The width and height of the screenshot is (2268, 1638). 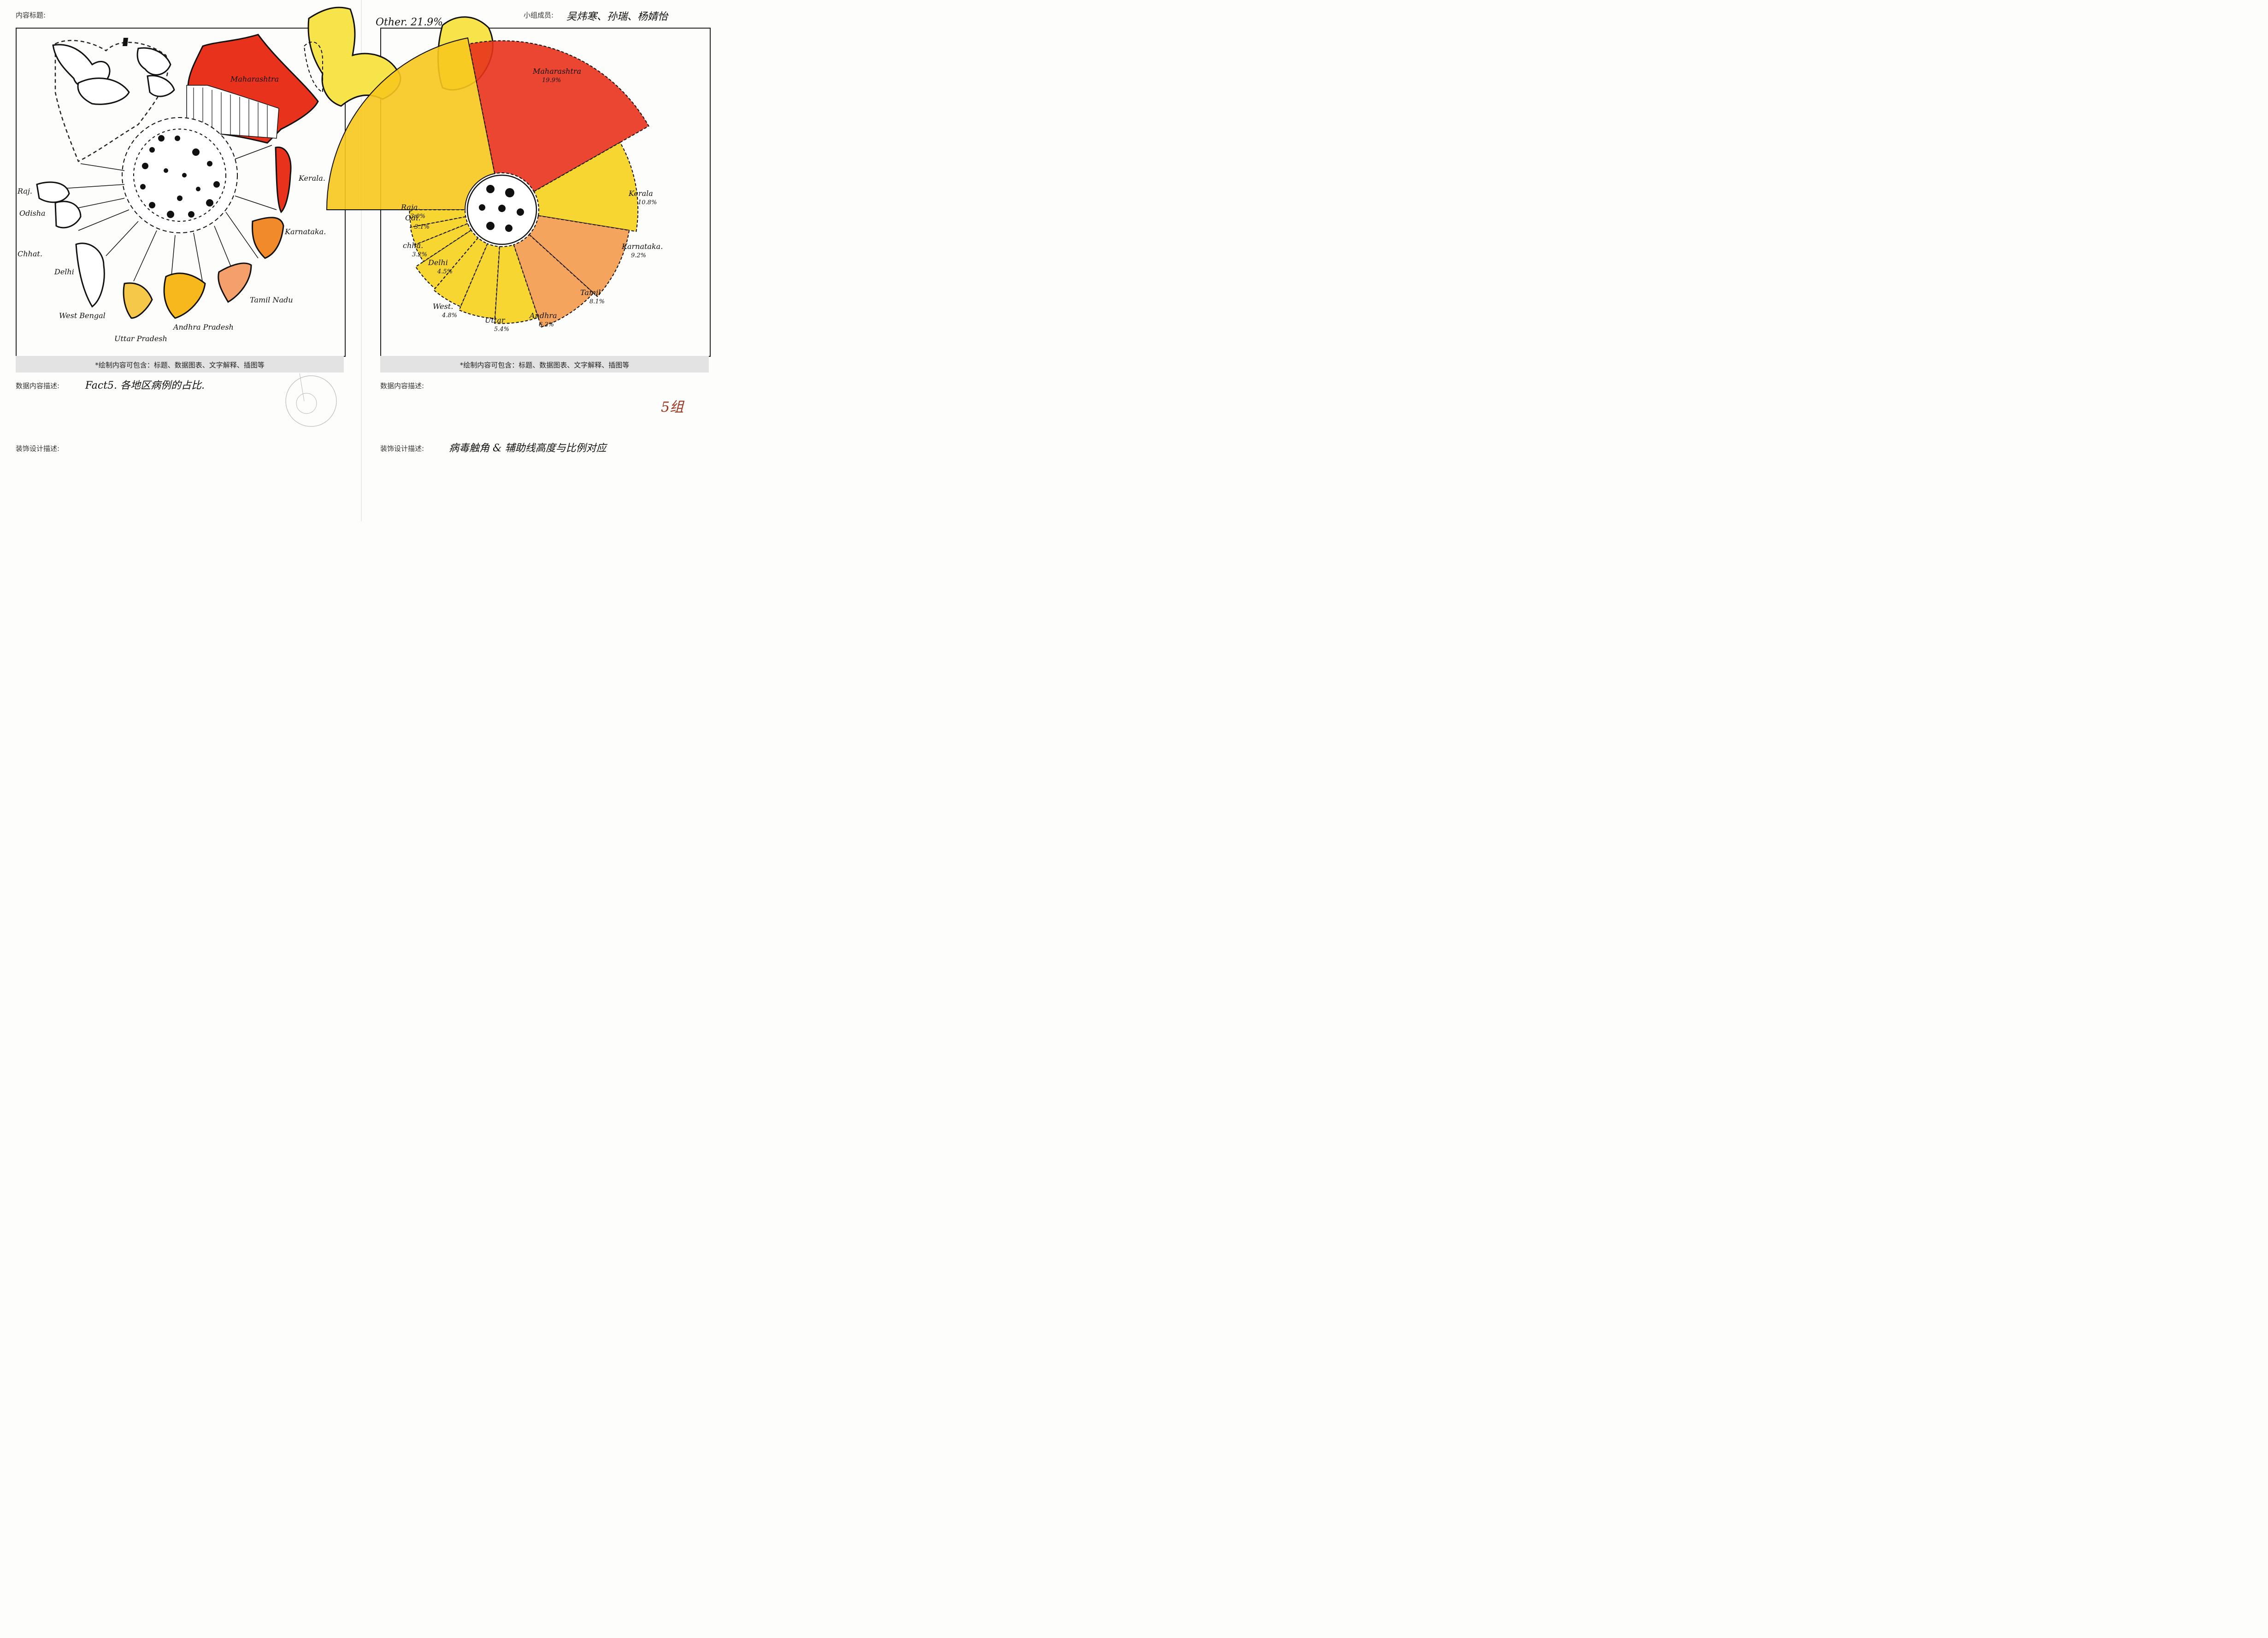 I want to click on chart-label-karnataka: Karnataka., so click(x=642, y=246).